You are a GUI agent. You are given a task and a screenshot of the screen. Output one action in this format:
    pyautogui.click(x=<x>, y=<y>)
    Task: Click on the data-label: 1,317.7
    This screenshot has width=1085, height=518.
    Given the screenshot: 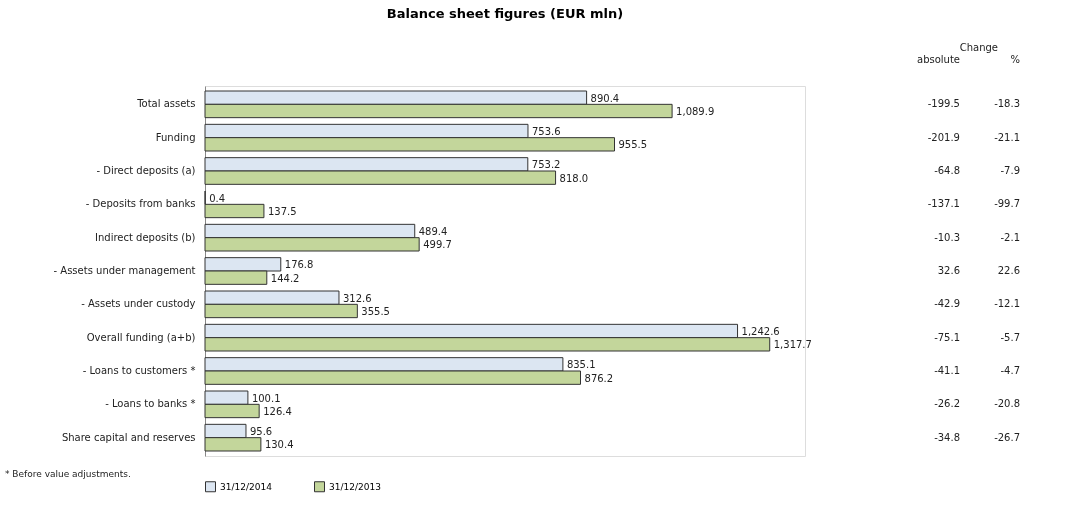 What is the action you would take?
    pyautogui.click(x=792, y=345)
    